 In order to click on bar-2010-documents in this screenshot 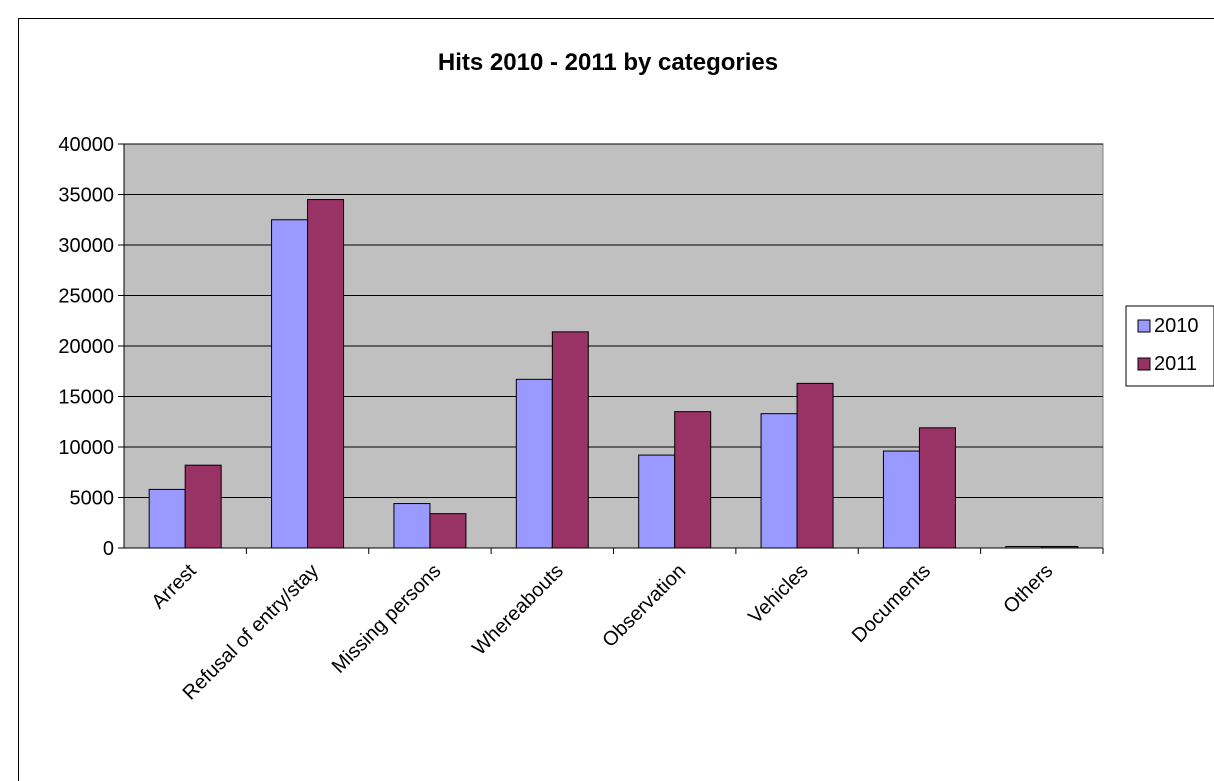, I will do `click(901, 499)`.